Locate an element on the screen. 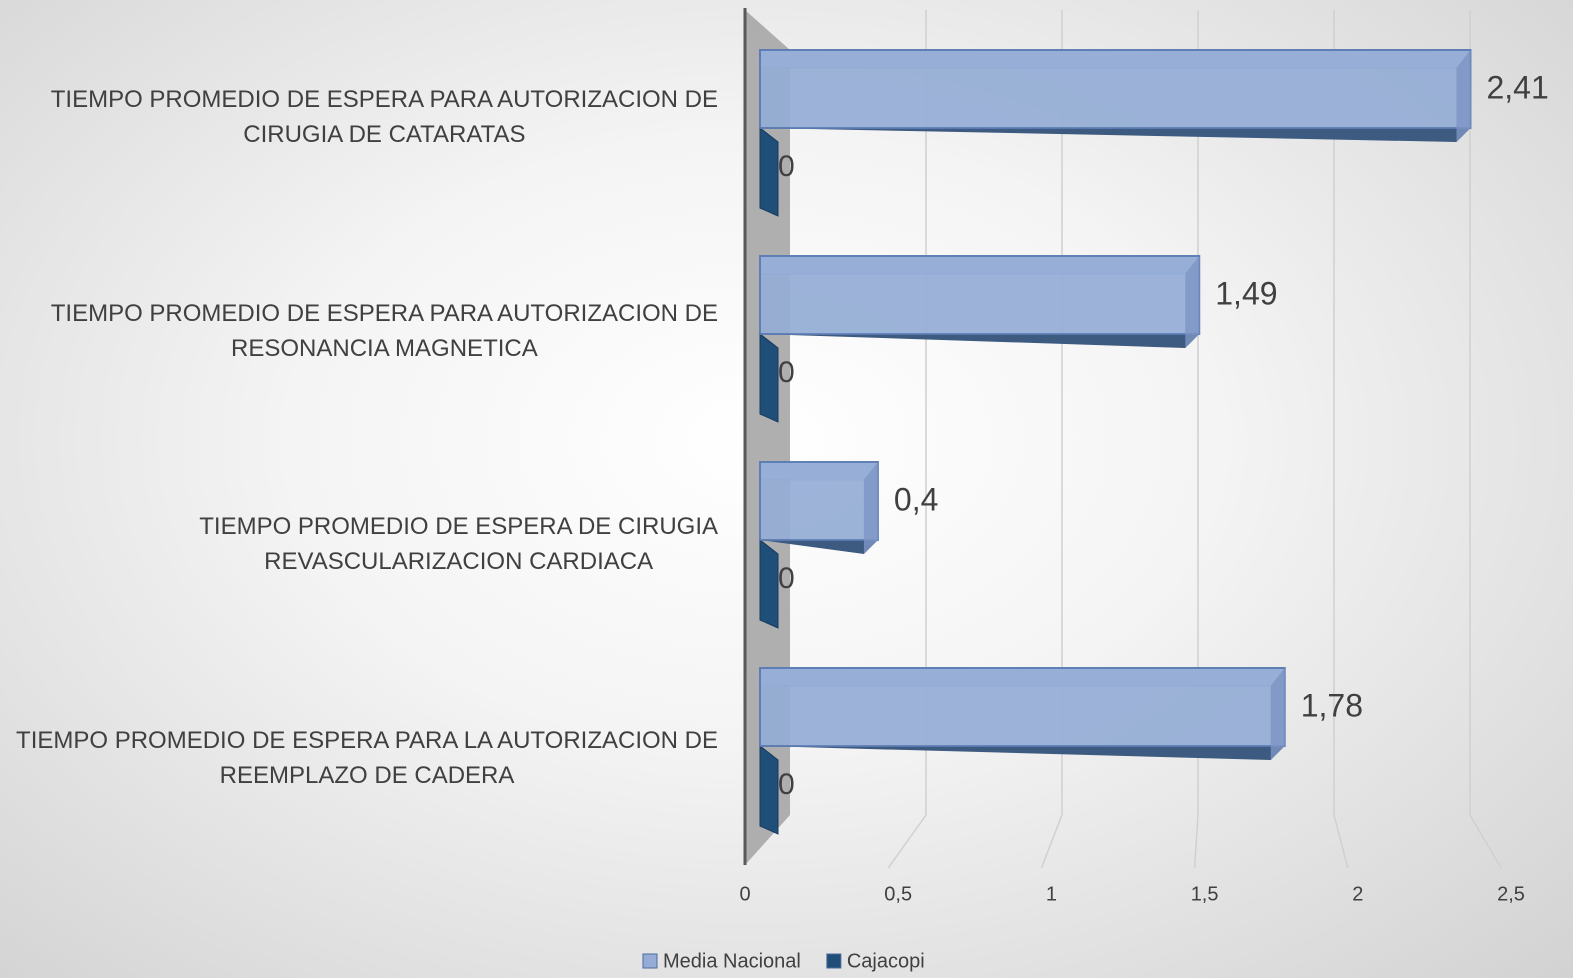  value-label: 2,41 is located at coordinates (1517, 87).